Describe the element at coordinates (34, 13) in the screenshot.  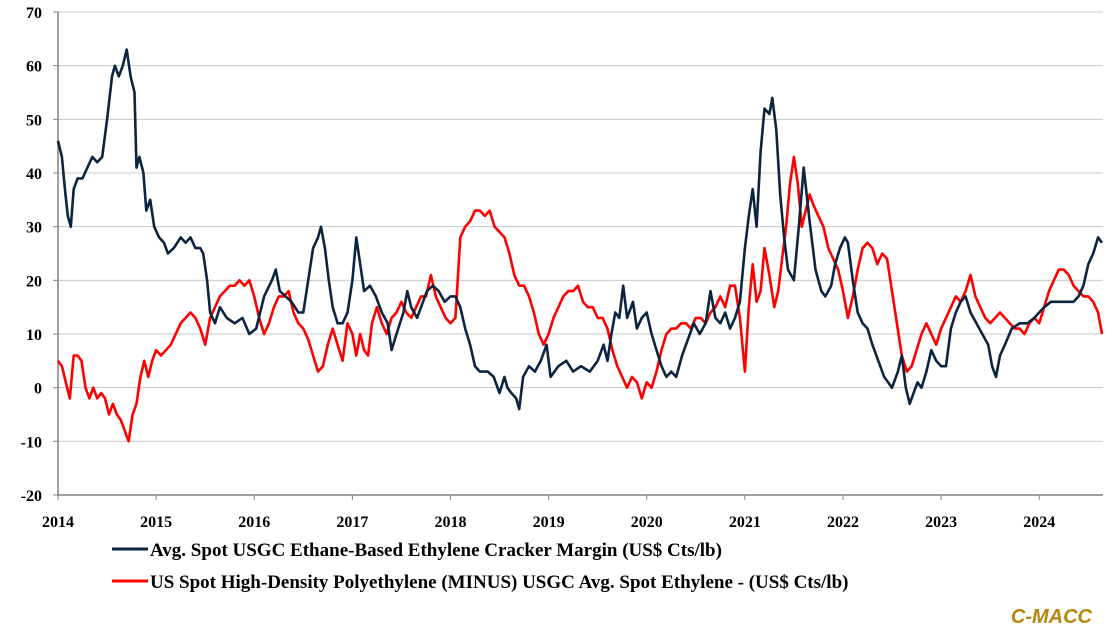
I see `y-tick-label-9: 70` at that location.